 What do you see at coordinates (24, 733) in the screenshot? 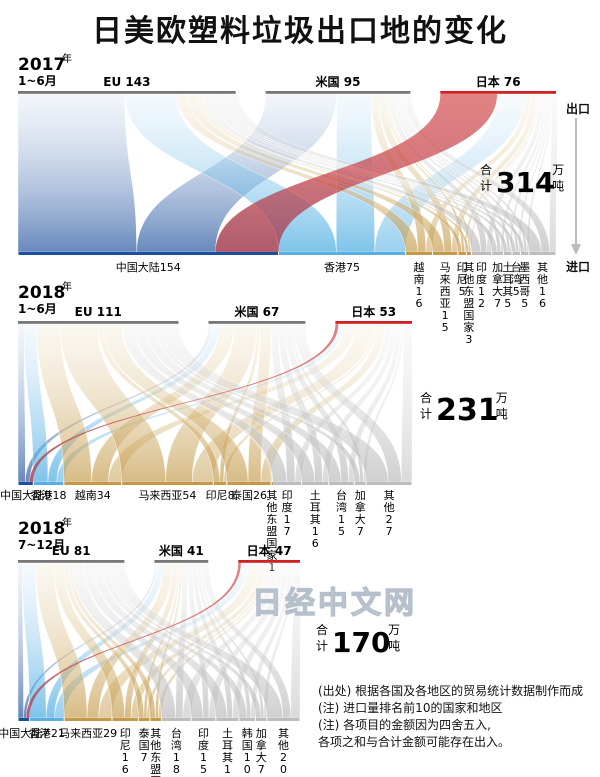
I see `target-label: 中国大陆7` at bounding box center [24, 733].